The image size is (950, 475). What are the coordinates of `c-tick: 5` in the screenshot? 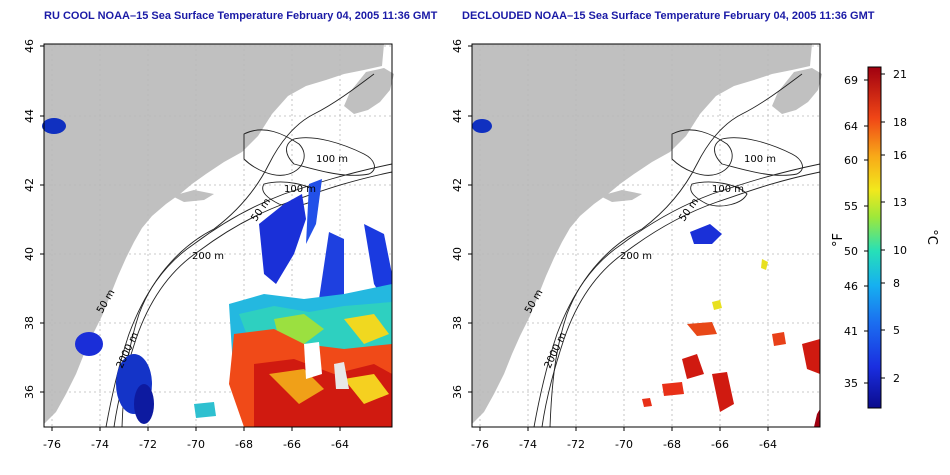 It's located at (896, 330).